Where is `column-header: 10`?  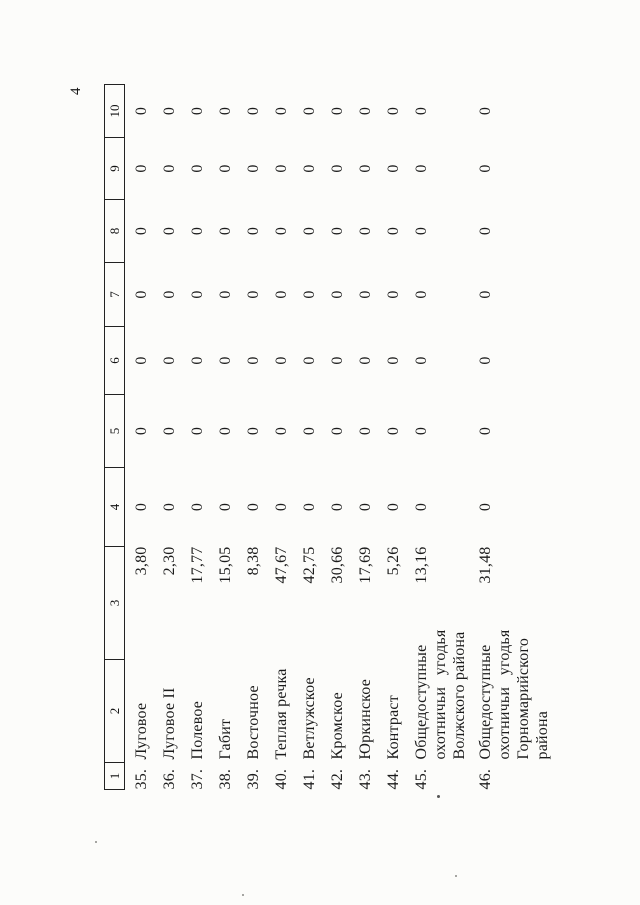 column-header: 10 is located at coordinates (114, 111).